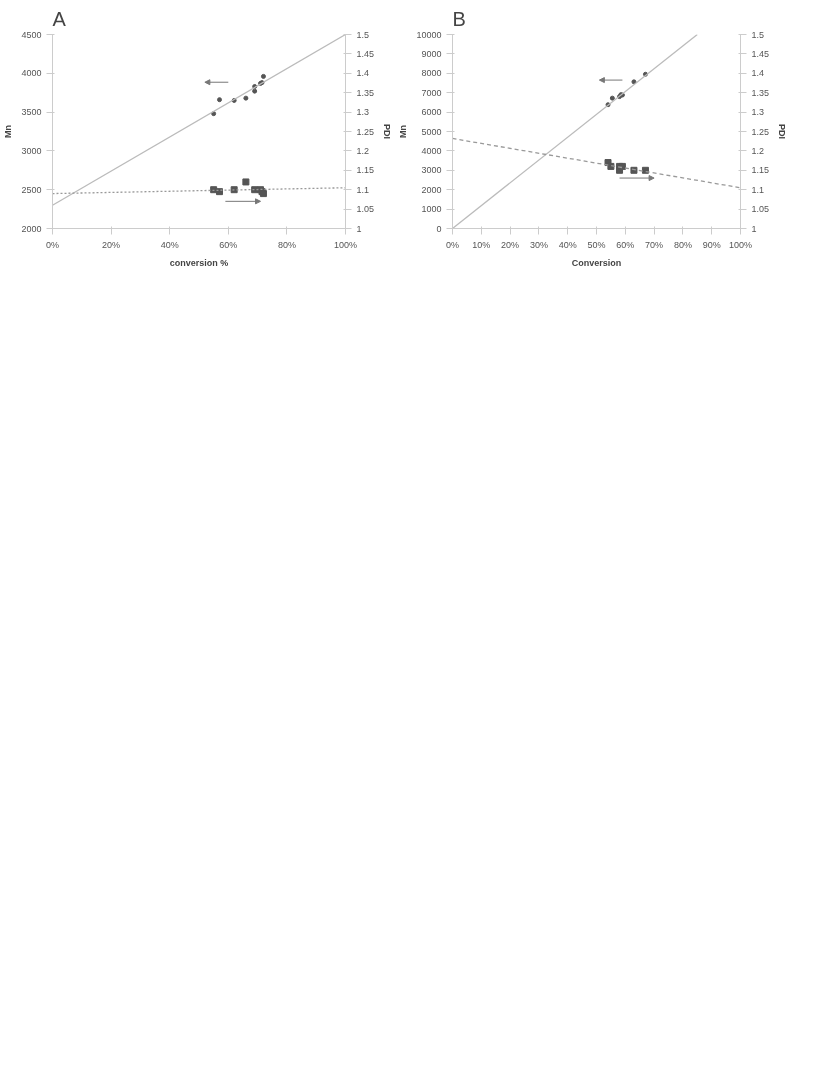 This screenshot has width=816, height=1080. I want to click on x-tick-label: 90%, so click(711, 244).